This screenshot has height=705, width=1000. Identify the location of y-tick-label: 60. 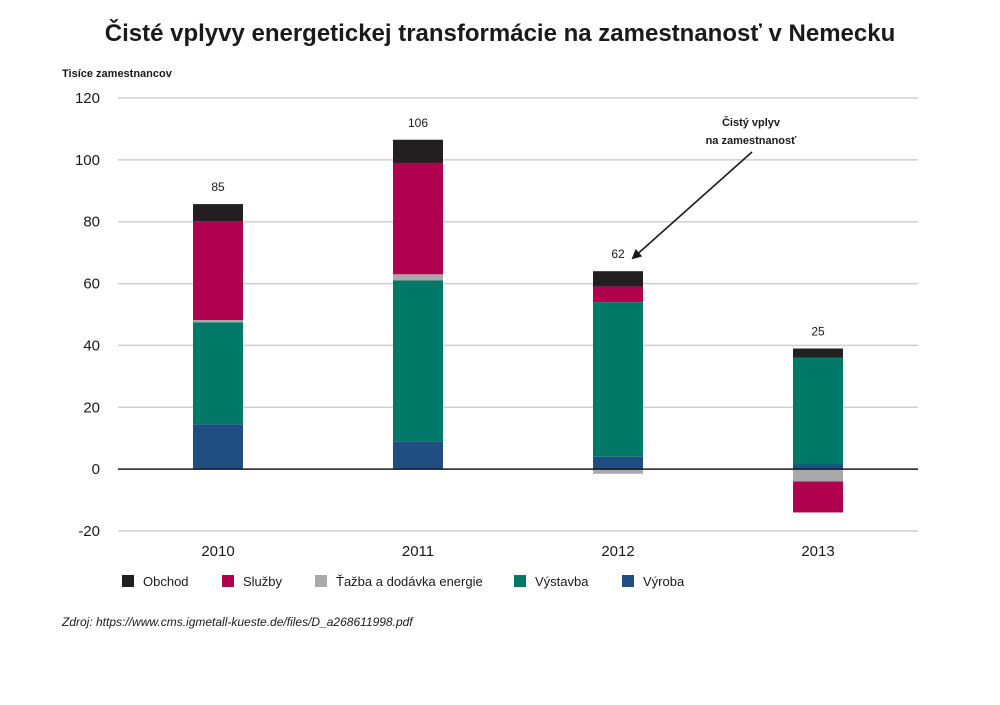
(91, 284).